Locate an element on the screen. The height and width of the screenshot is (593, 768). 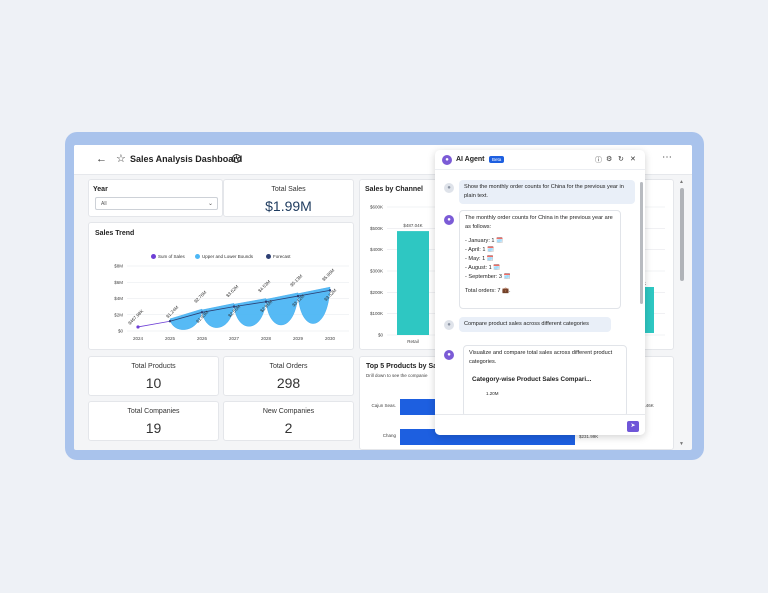
channel-bar is located at coordinates (413, 283).